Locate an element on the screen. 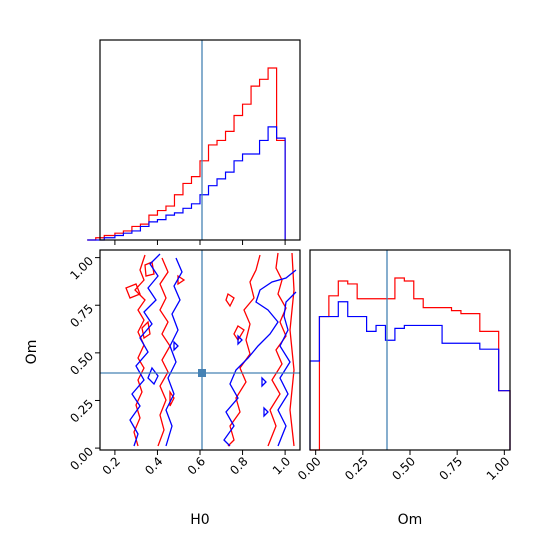  joint-xticks: 0.2 0.4 0.6 0.8 1.0 is located at coordinates (196, 464).